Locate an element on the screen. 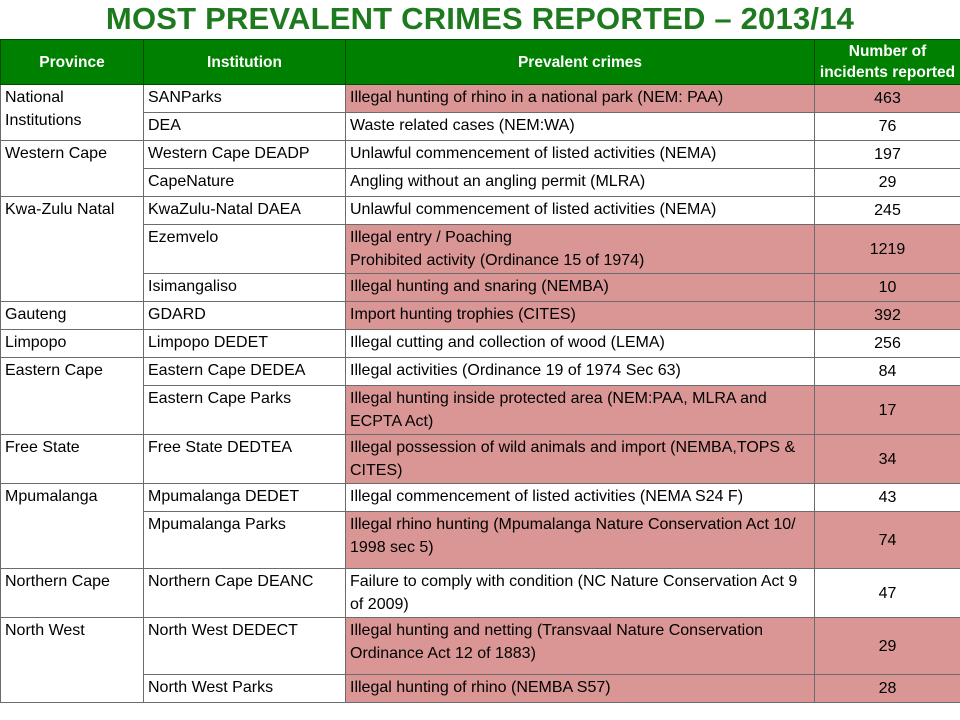 The width and height of the screenshot is (960, 720). crime-cell: Illegal hunting of rhino (NEMBA S57) is located at coordinates (580, 688).